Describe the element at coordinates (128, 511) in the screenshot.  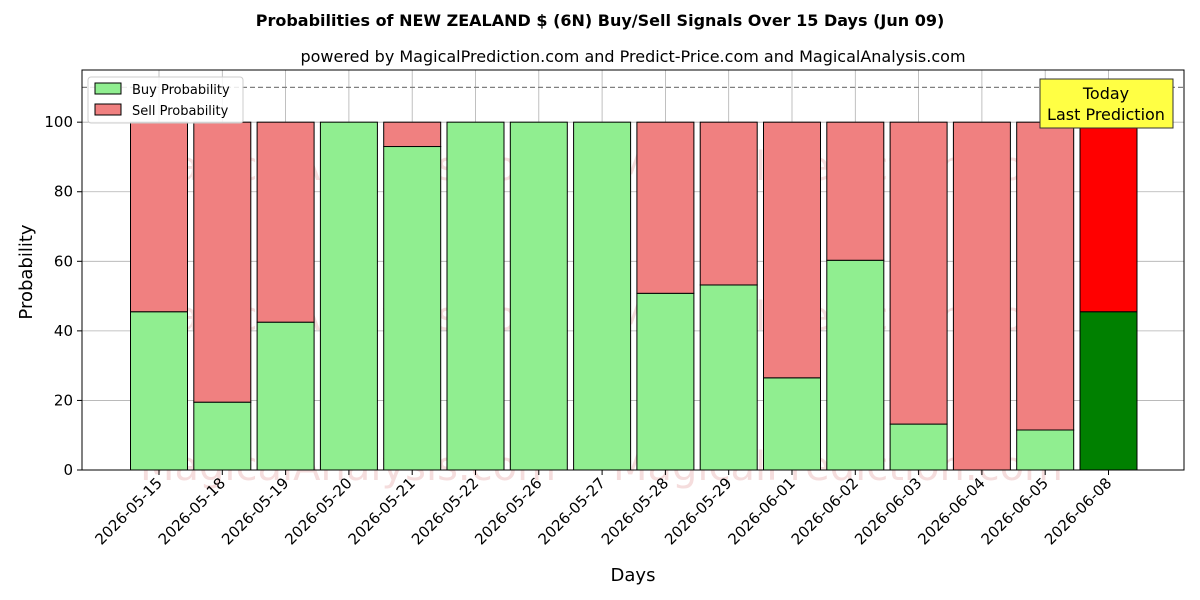
I see `x-tick-label: 2026-05-15` at that location.